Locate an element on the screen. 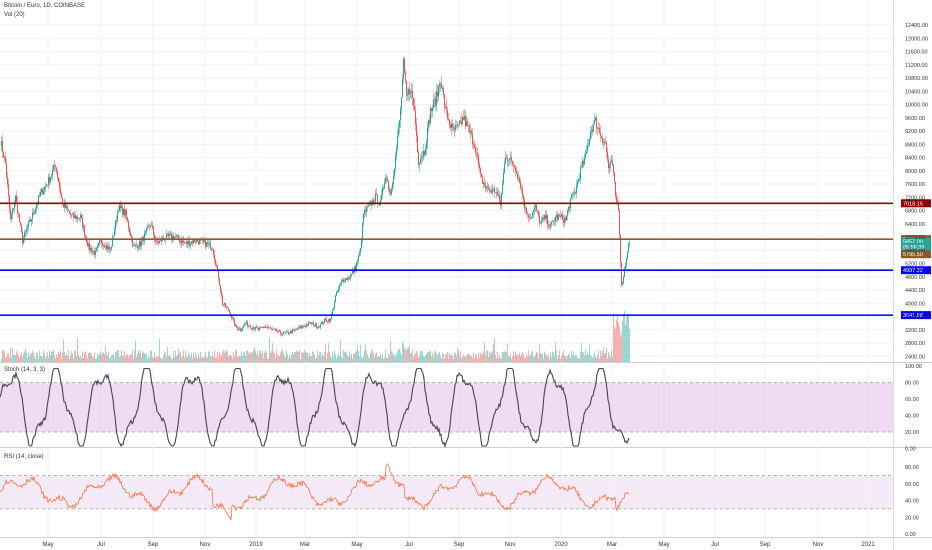  y-tick-label: 9600.00 is located at coordinates (915, 119).